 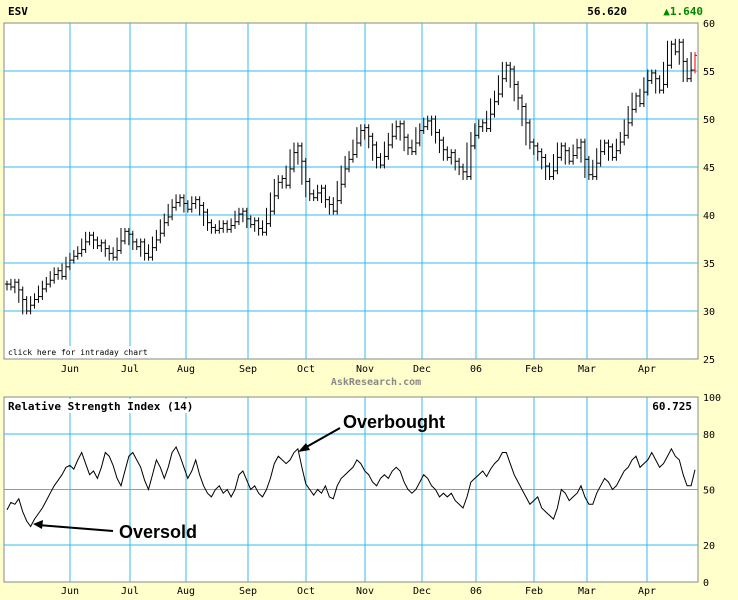 I want to click on rsi-y-tick-label: 100, so click(x=712, y=398).